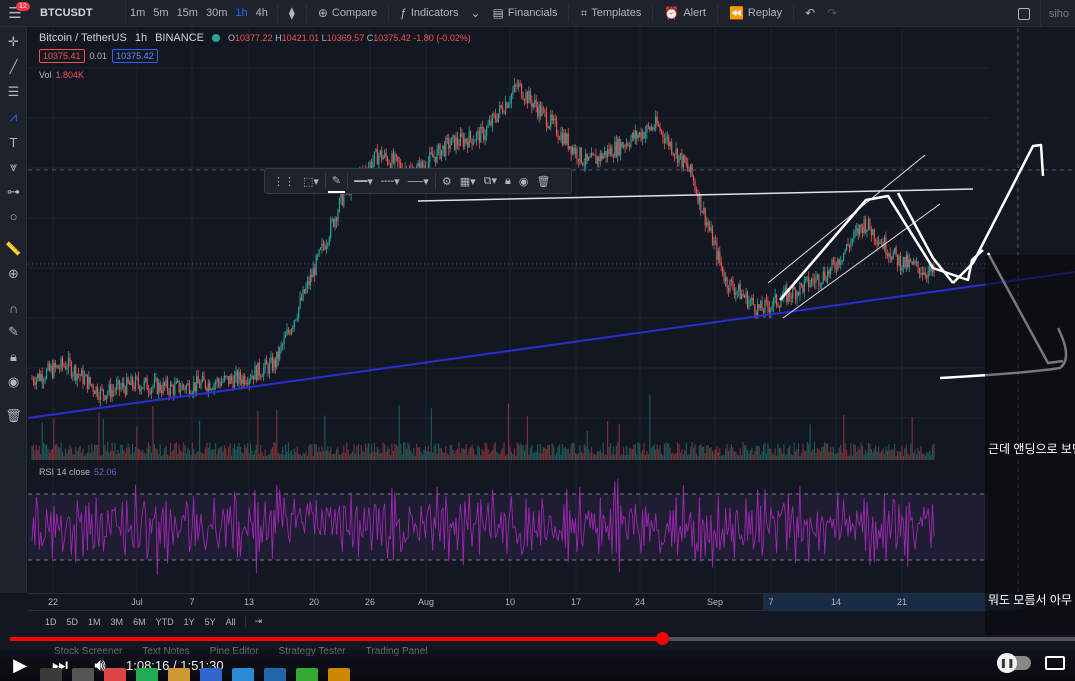 The width and height of the screenshot is (1075, 681). Describe the element at coordinates (13, 381) in the screenshot. I see `eye-icon: ◉` at that location.